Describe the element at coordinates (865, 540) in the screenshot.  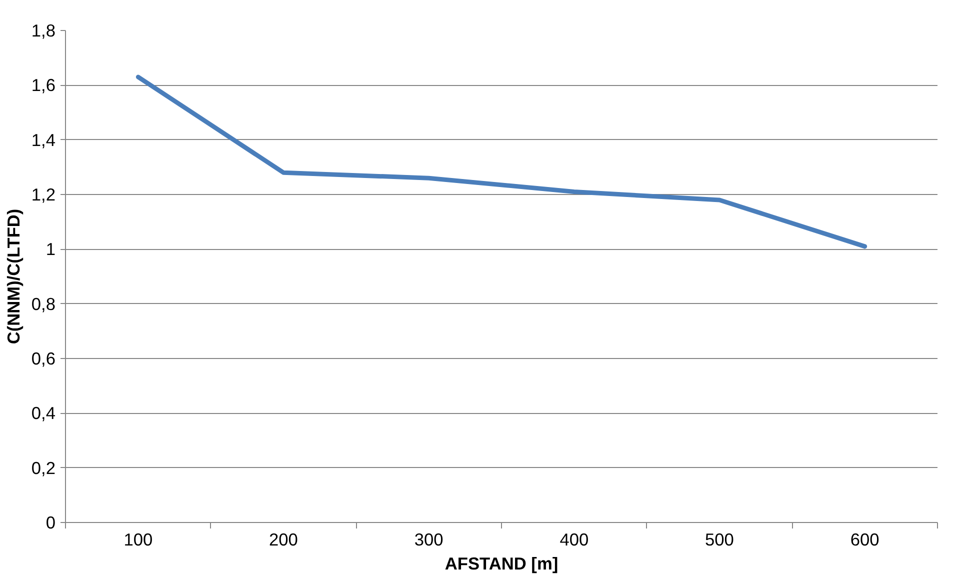
I see `x-tick-label: 600` at that location.